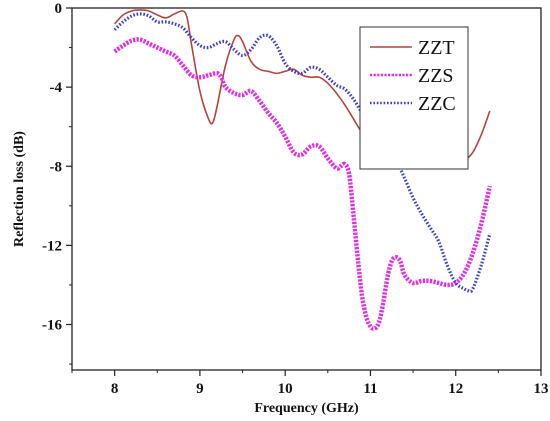  Describe the element at coordinates (437, 104) in the screenshot. I see `legend-label-zzc: ZZC` at that location.